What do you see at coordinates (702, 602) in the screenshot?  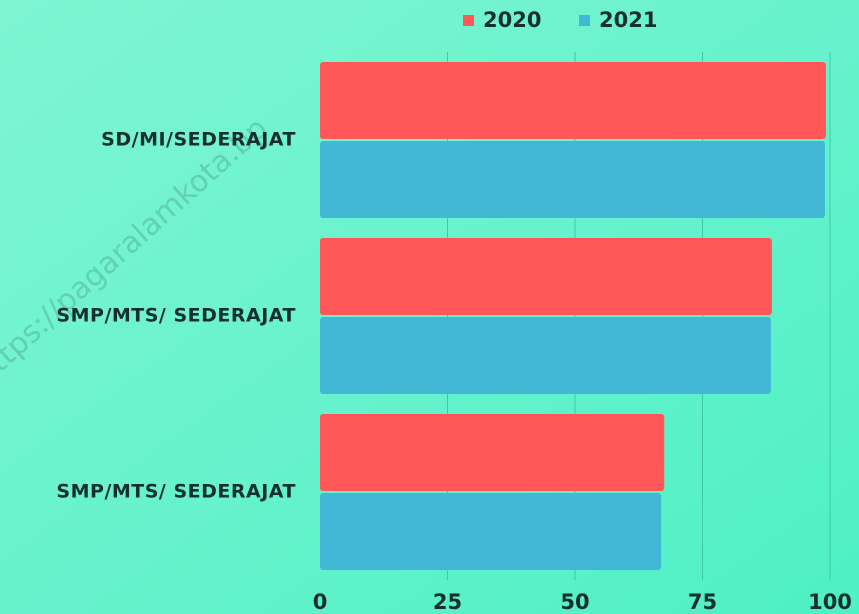 I see `x-tick-label: 75` at bounding box center [702, 602].